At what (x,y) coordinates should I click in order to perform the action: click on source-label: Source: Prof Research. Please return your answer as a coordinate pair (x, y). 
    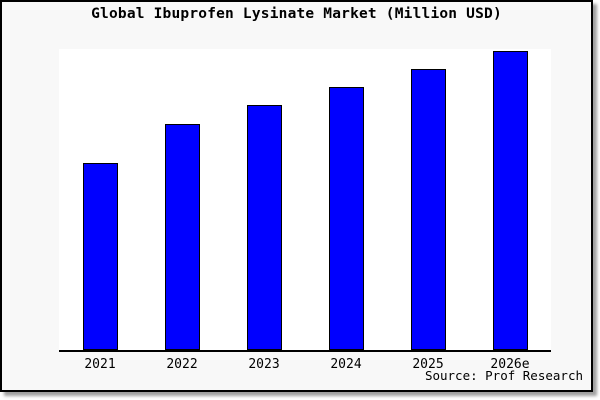
    Looking at the image, I should click on (503, 375).